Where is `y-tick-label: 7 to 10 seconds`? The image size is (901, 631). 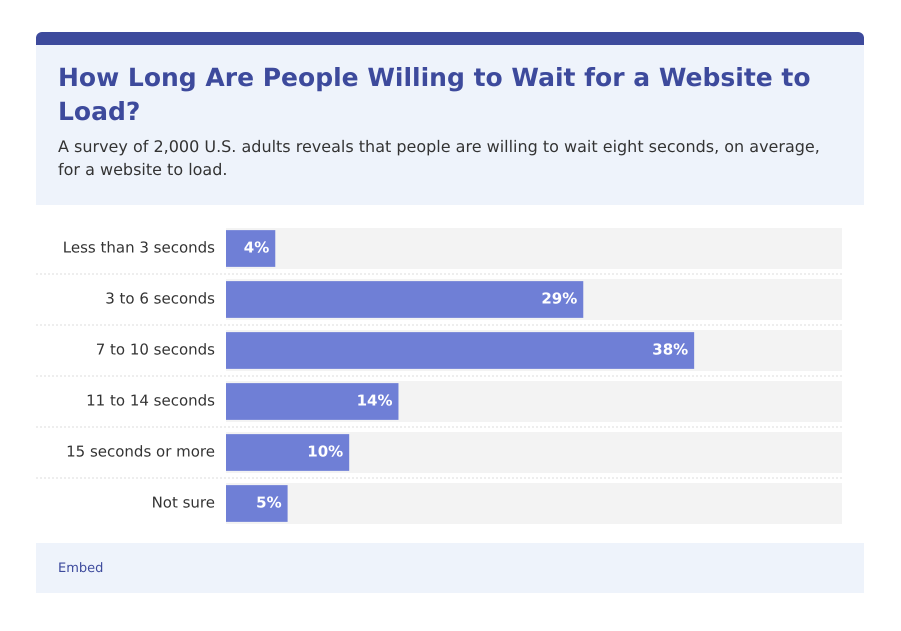 y-tick-label: 7 to 10 seconds is located at coordinates (156, 349).